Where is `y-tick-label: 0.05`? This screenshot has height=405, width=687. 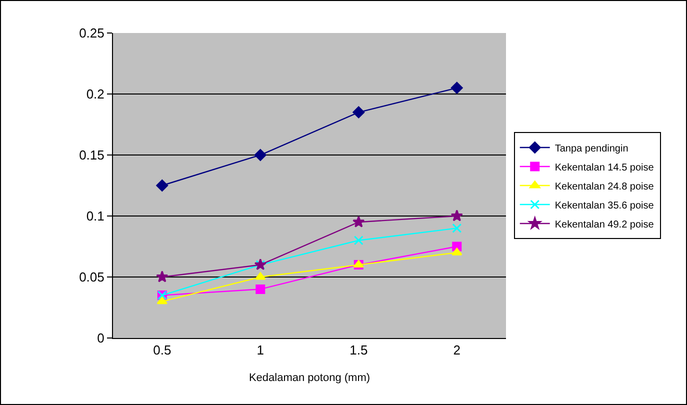 y-tick-label: 0.05 is located at coordinates (91, 277).